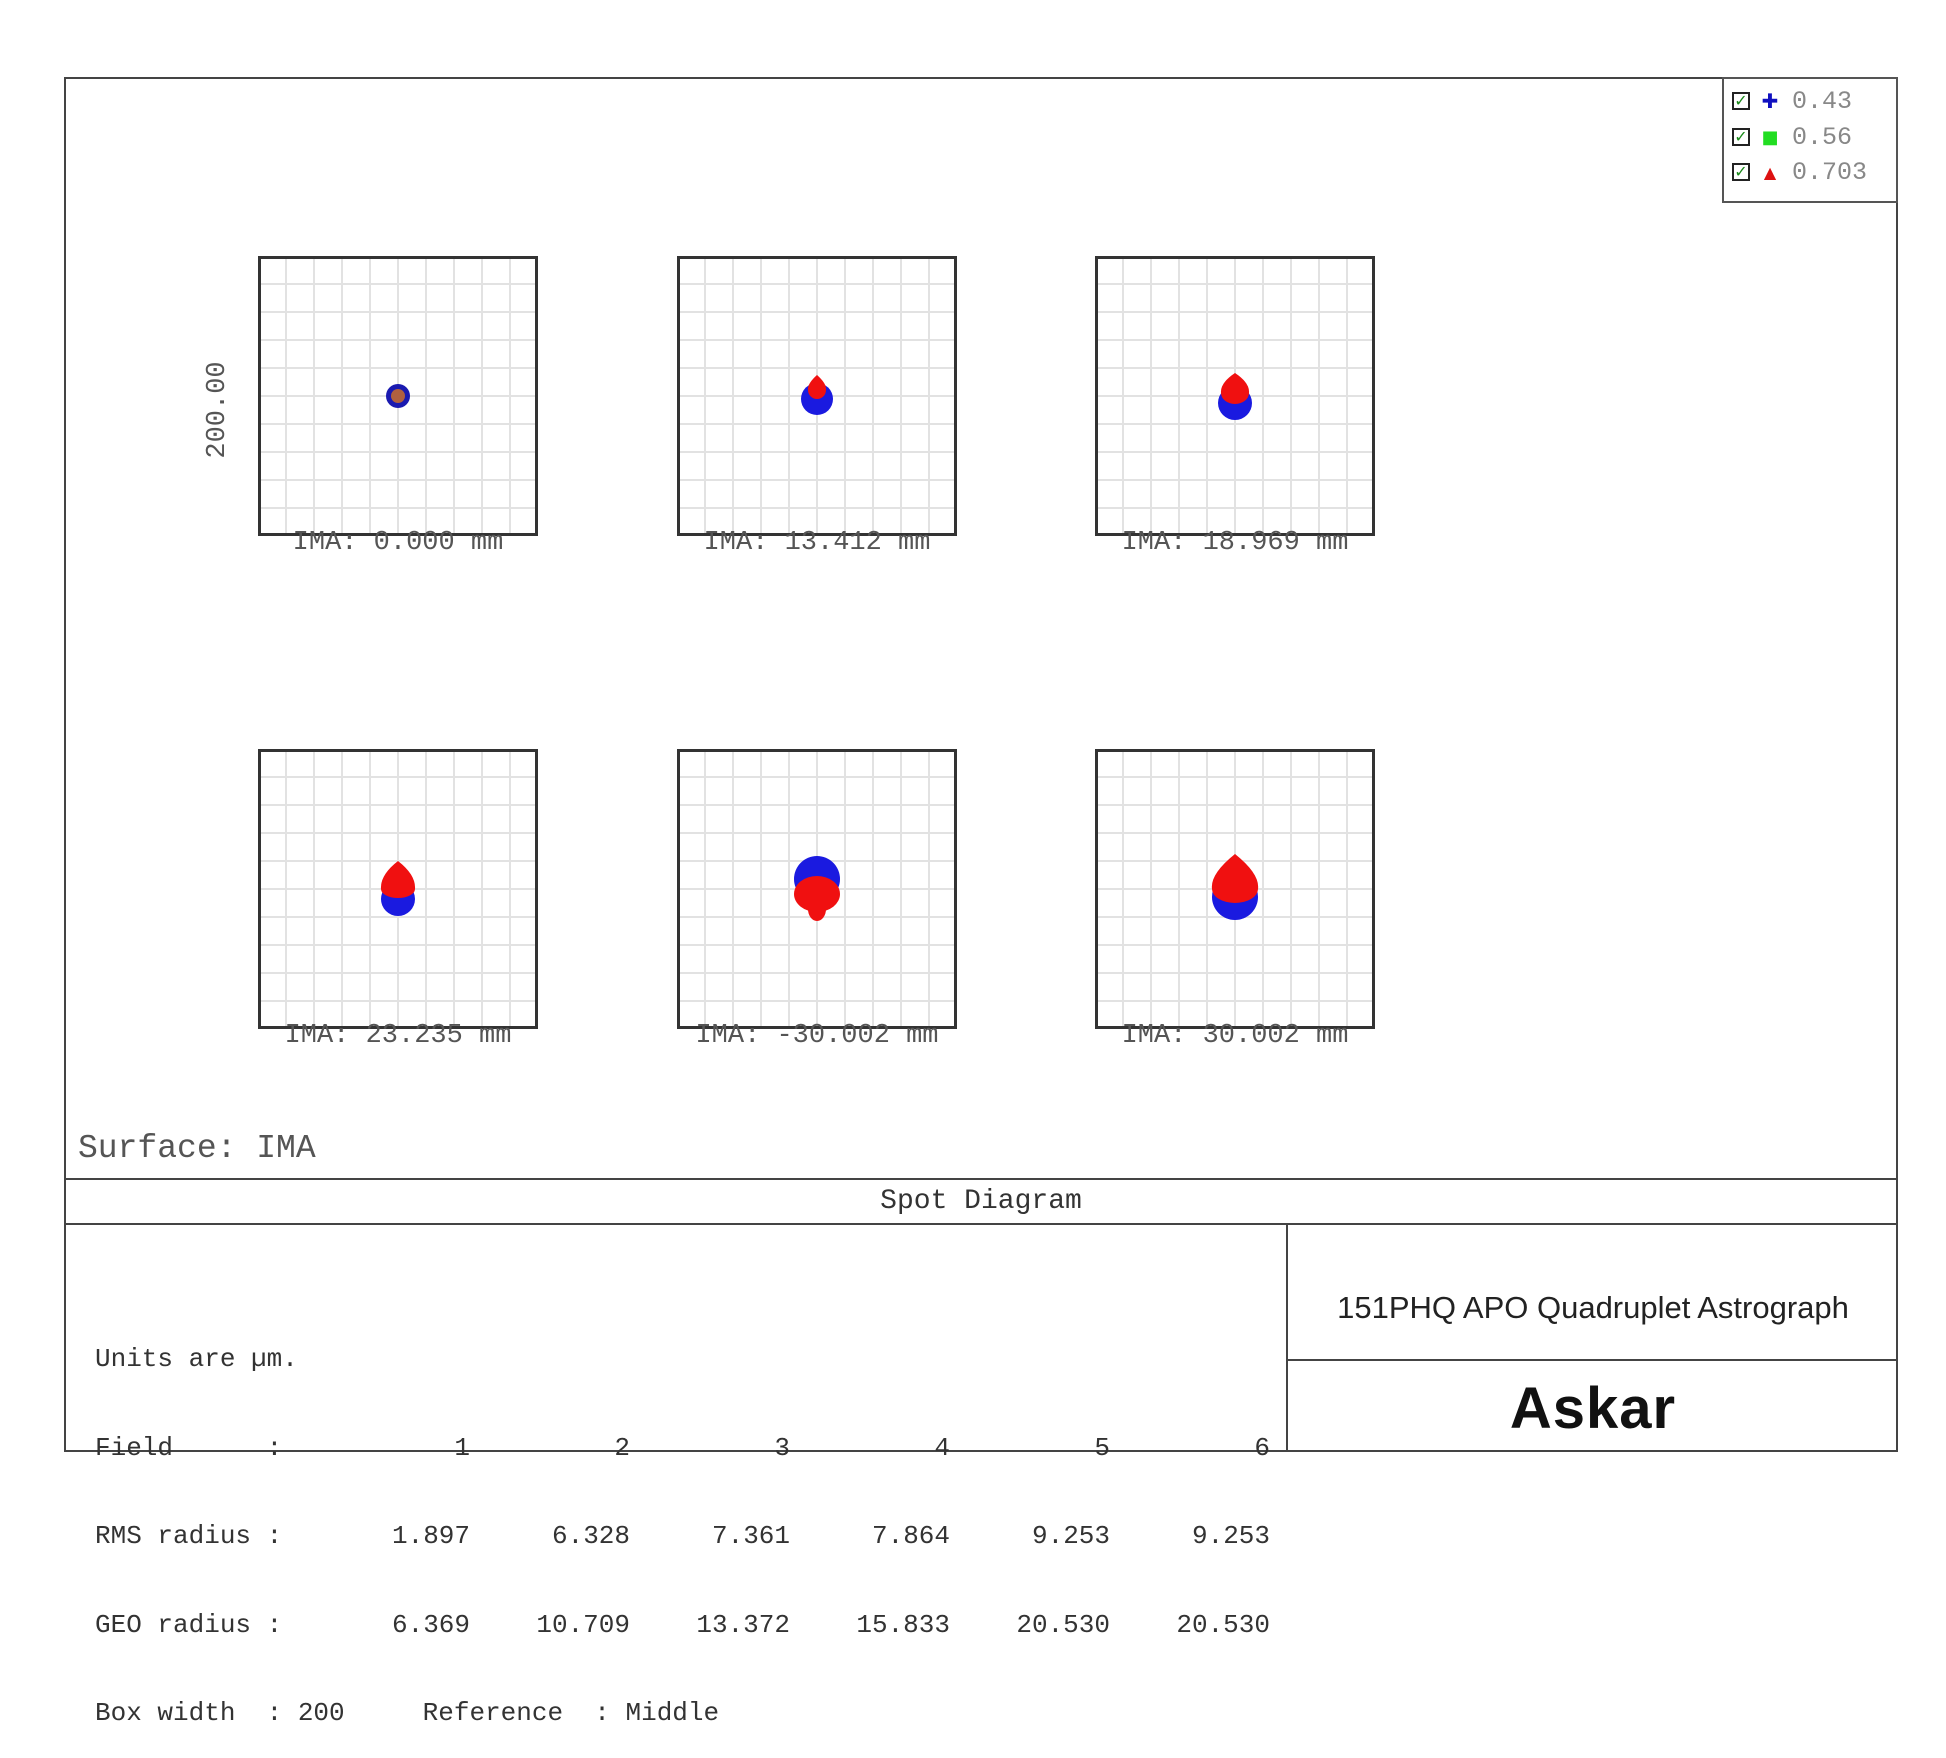 The height and width of the screenshot is (1758, 1946). I want to click on brand-logo: Askar, so click(1593, 1408).